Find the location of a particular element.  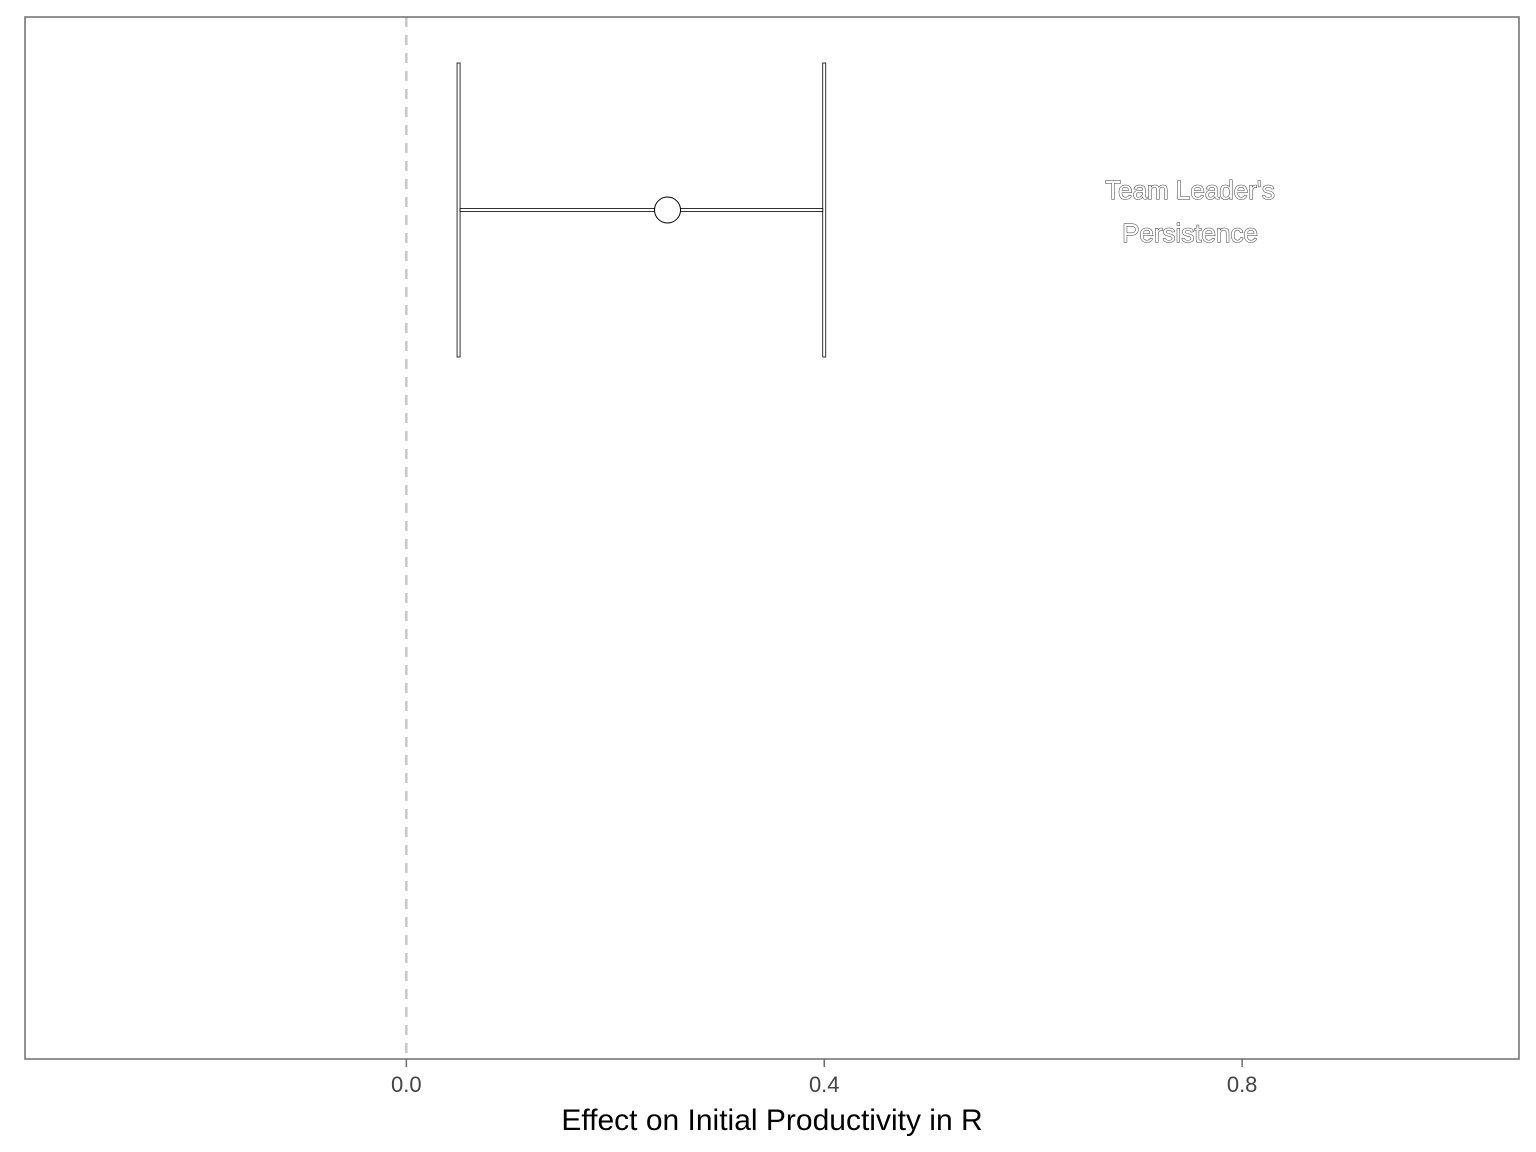

annotation-label-line-1: Team Leader's is located at coordinates (1190, 190).